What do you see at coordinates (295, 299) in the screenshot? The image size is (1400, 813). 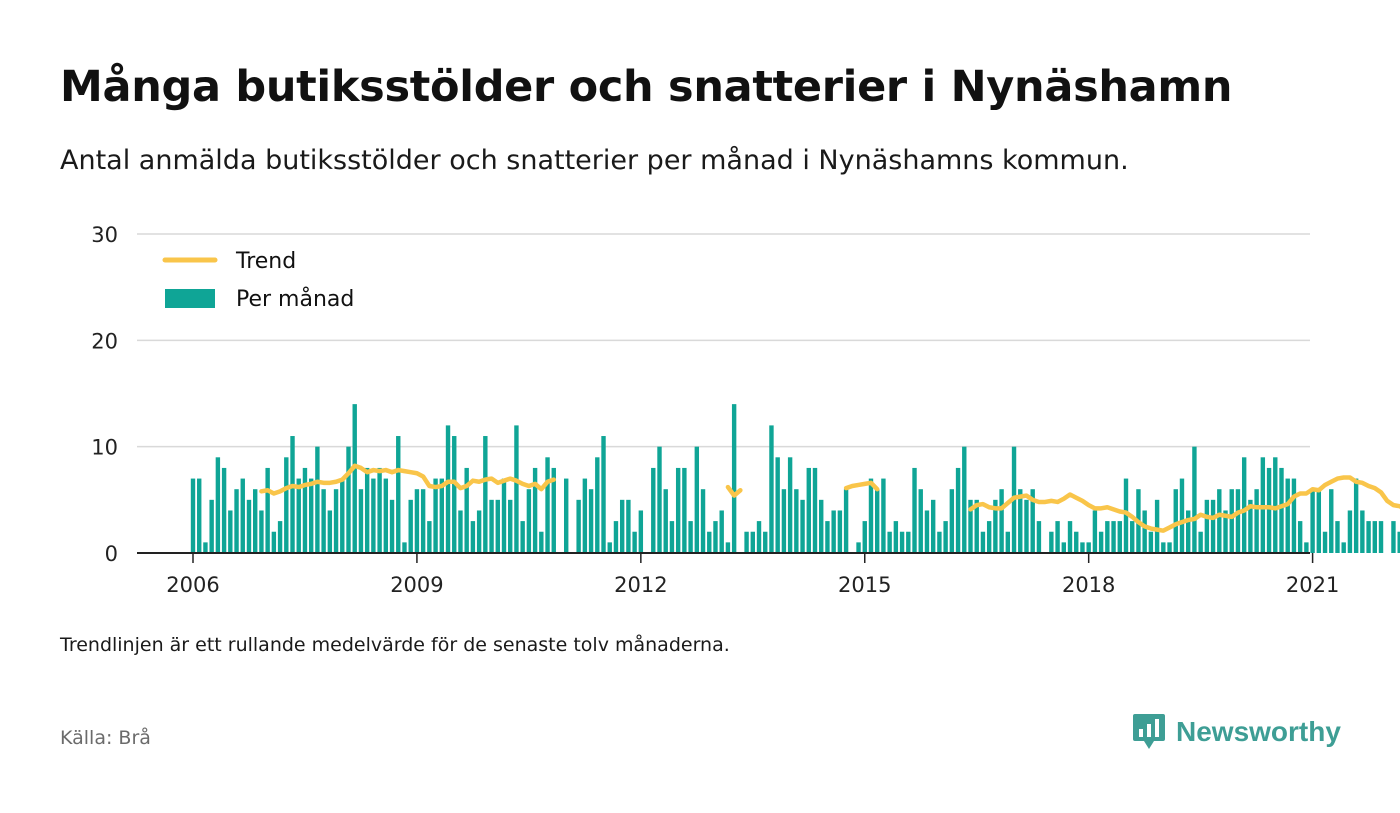 I see `legend-bar-label: Per månad` at bounding box center [295, 299].